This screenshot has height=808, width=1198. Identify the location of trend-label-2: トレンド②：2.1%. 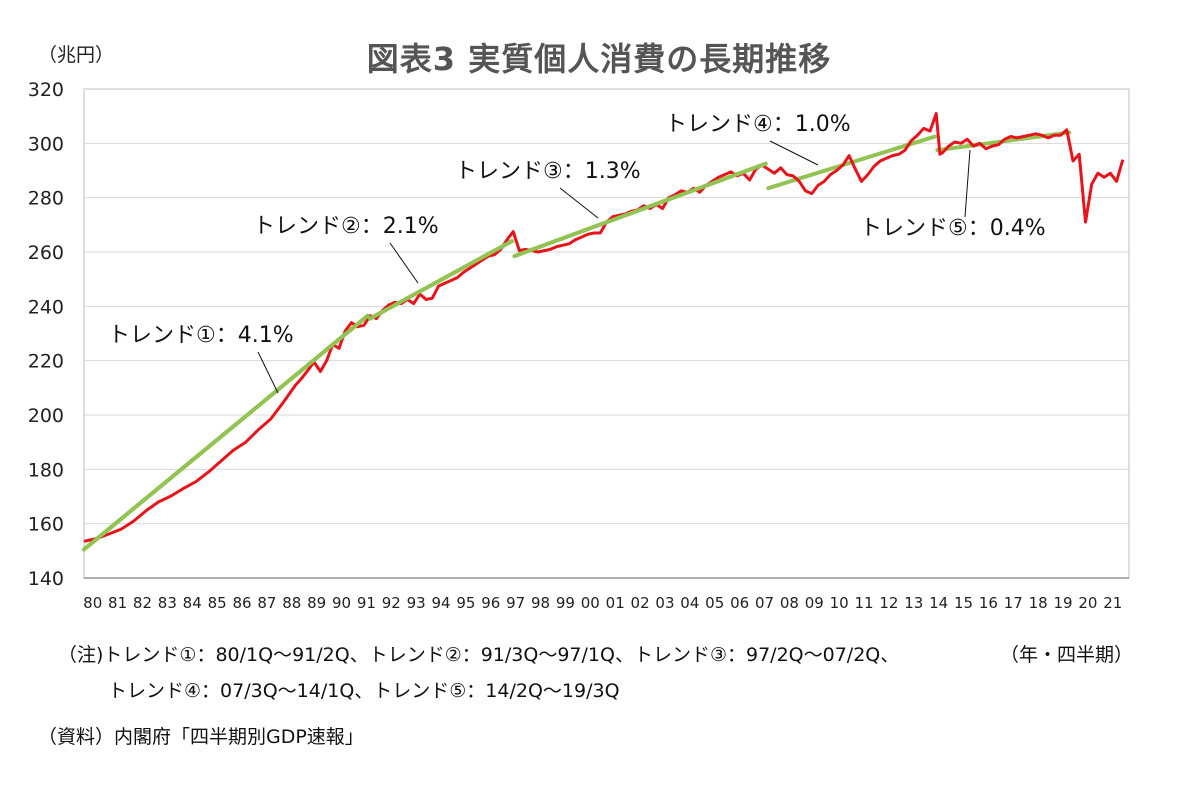
(346, 226).